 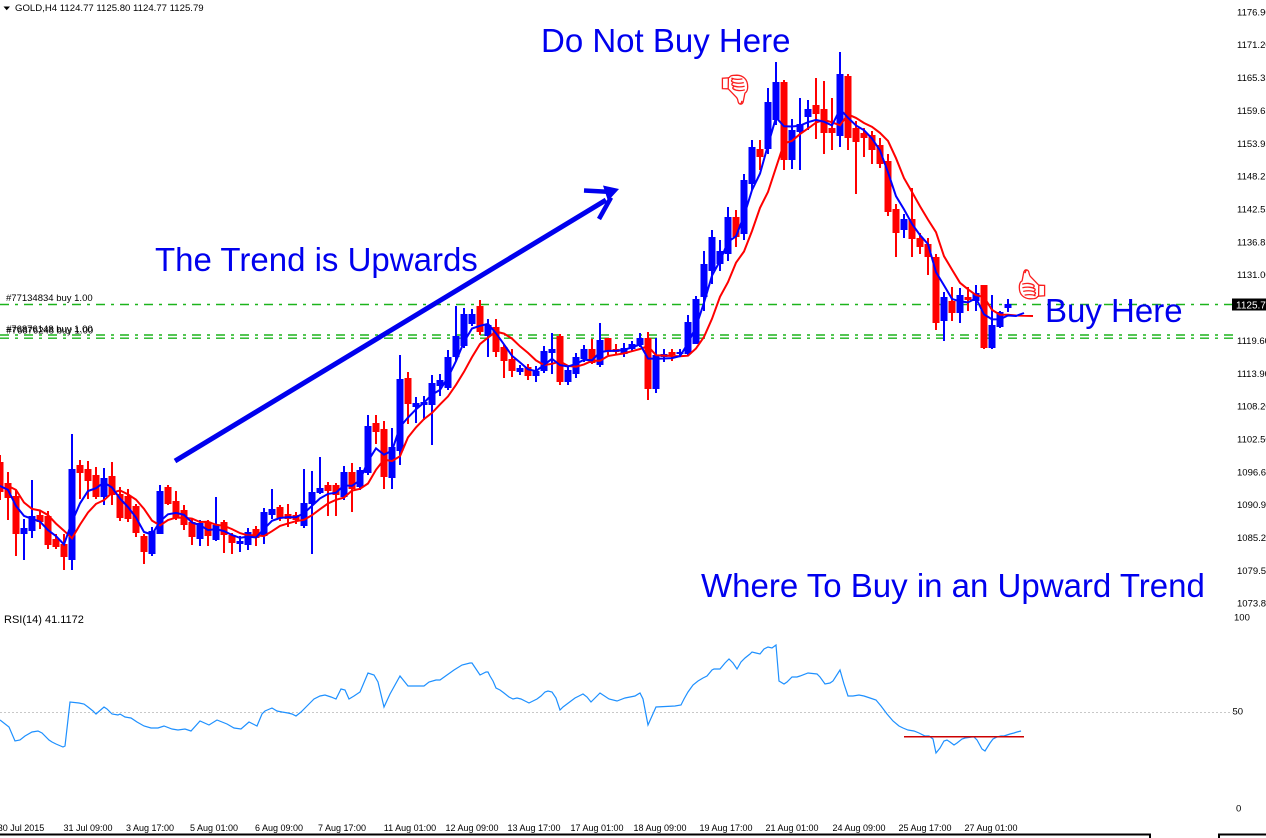 What do you see at coordinates (596, 828) in the screenshot?
I see `svg-text: 17 Aug 01:00` at bounding box center [596, 828].